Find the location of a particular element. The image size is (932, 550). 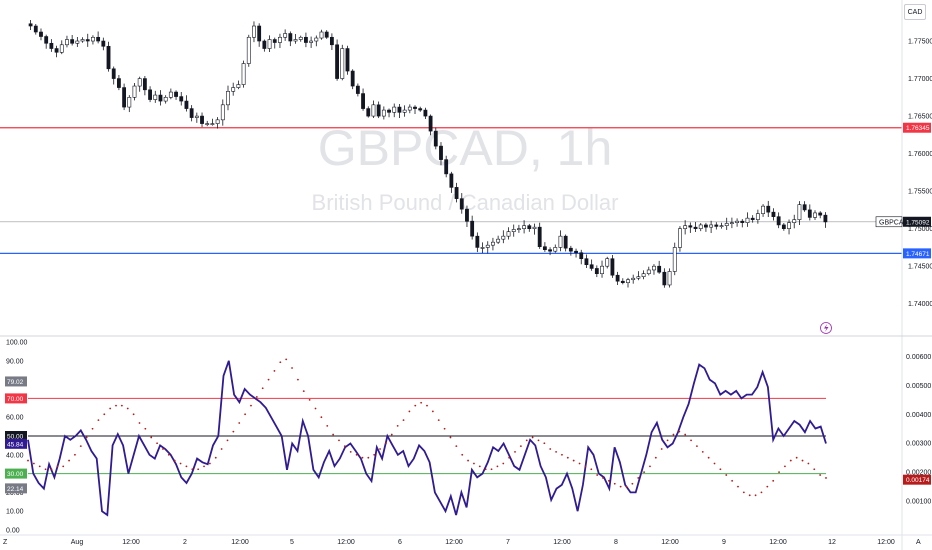

price-tick-label: 1.76000 is located at coordinates (920, 154).